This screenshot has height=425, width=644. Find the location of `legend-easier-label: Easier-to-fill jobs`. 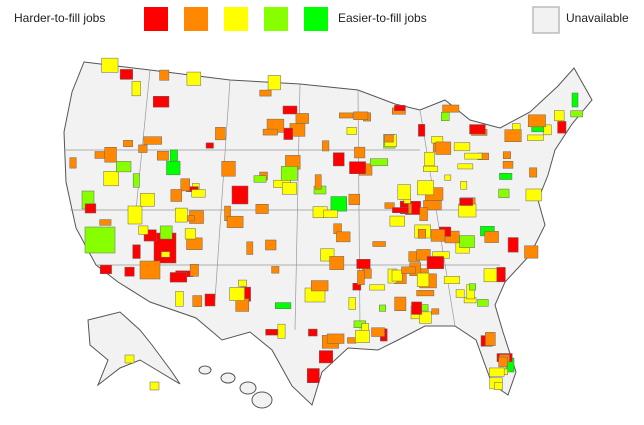

legend-easier-label: Easier-to-fill jobs is located at coordinates (382, 18).